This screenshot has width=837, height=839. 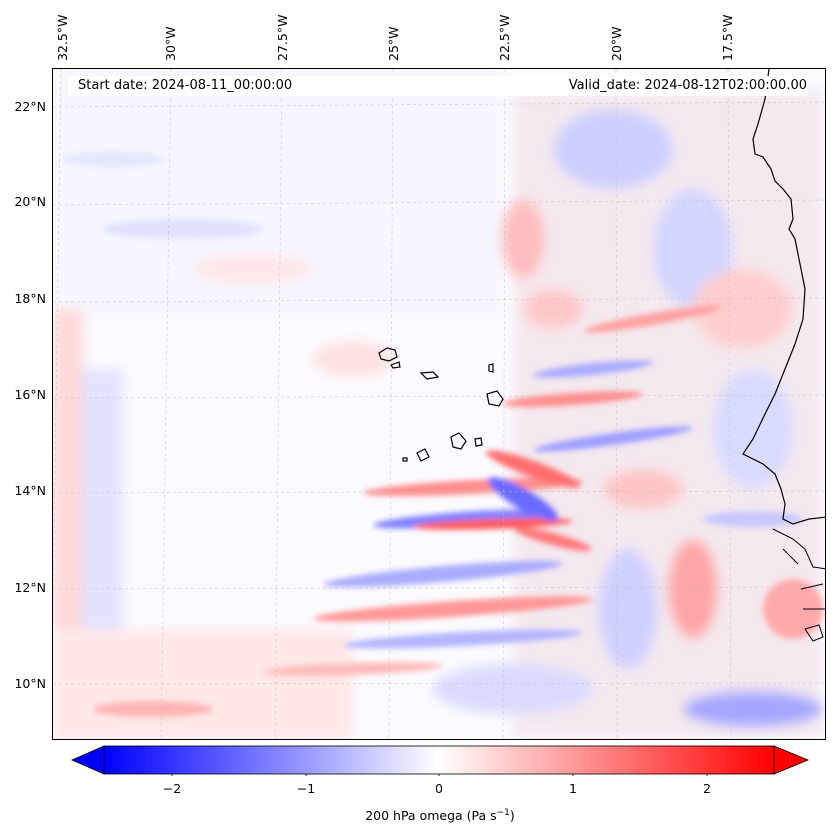 I want to click on colorbar-title: 200 hPa omega (Pa s−1), so click(x=440, y=816).